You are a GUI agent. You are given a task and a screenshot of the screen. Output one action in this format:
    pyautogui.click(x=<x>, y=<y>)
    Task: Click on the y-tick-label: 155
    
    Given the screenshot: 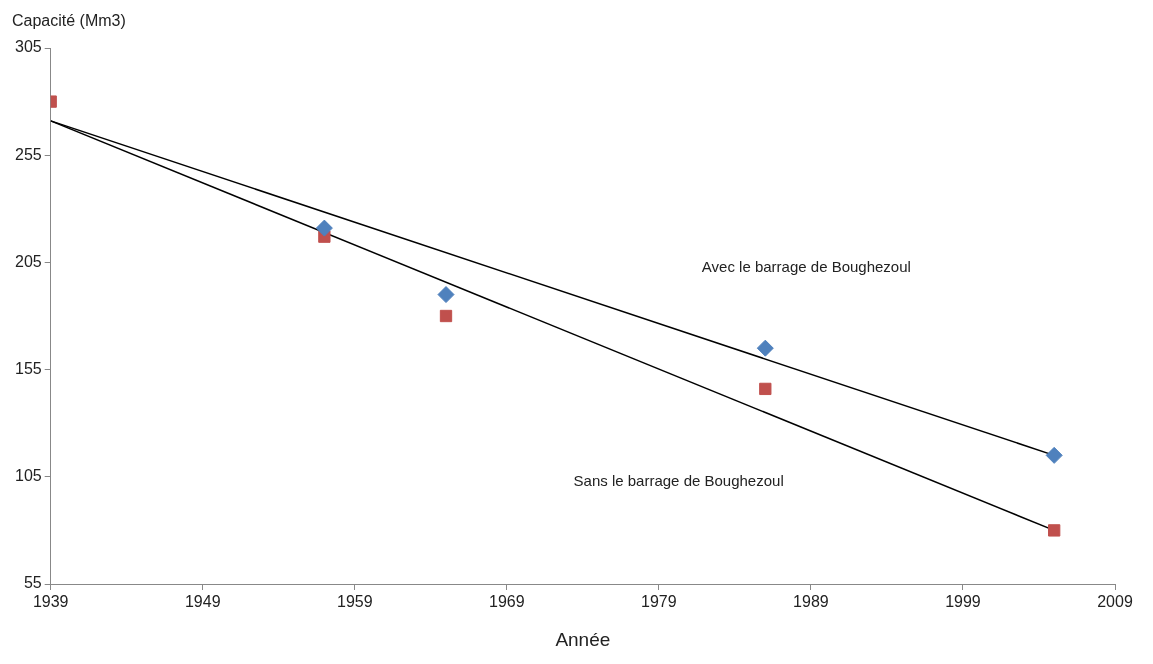 What is the action you would take?
    pyautogui.click(x=28, y=369)
    